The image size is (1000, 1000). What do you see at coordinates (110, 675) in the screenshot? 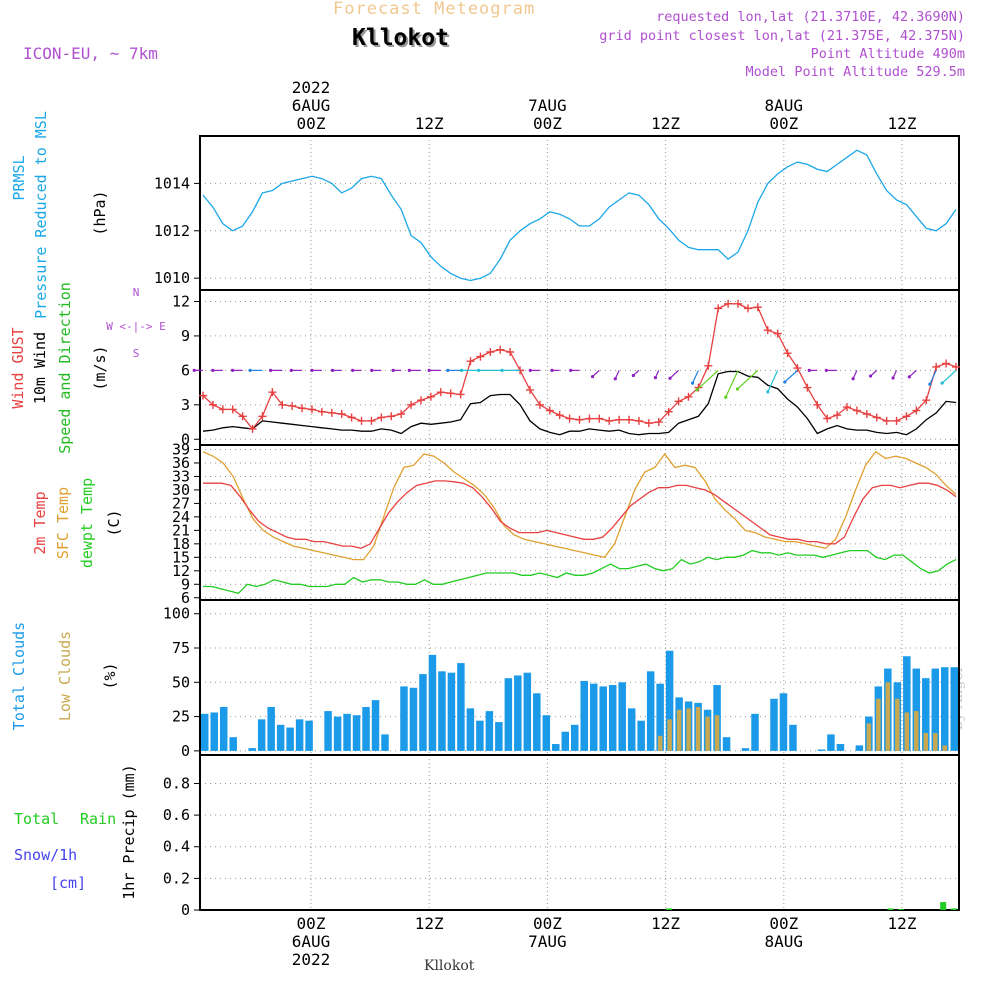
I see `clouds-unit: (%)` at bounding box center [110, 675].